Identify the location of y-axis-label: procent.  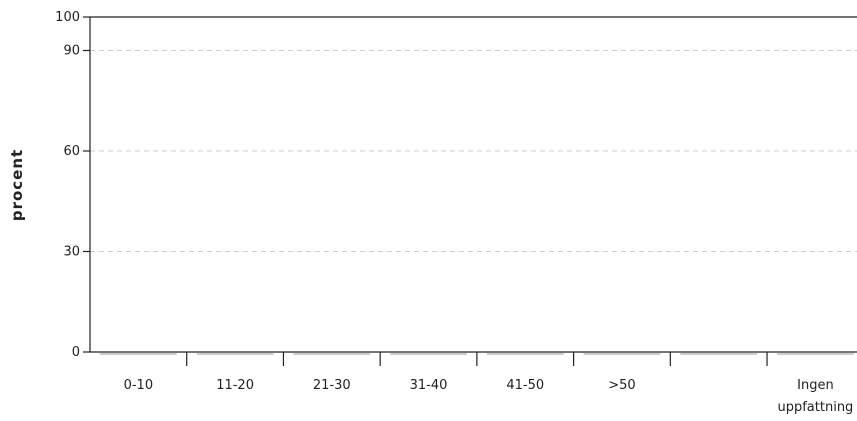
(17, 185).